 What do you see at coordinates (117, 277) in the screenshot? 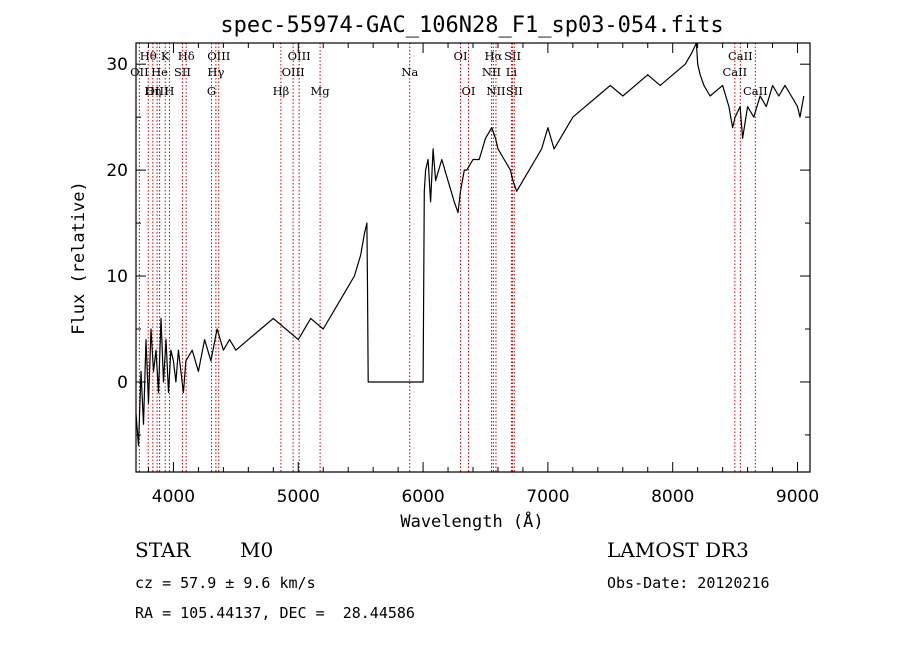
I see `y-tick-label: 10` at bounding box center [117, 277].